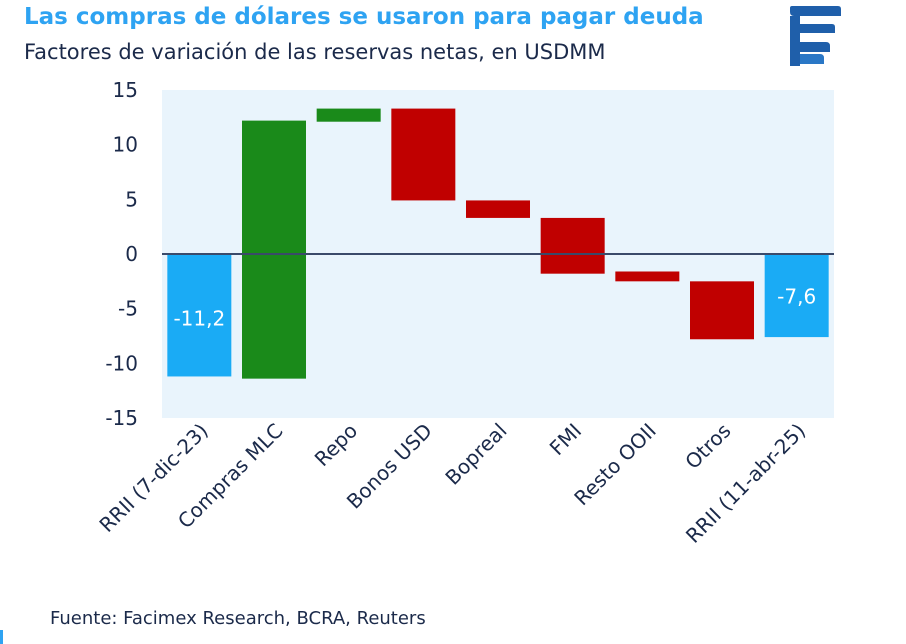  What do you see at coordinates (336, 445) in the screenshot?
I see `x-tick-label: Repo` at bounding box center [336, 445].